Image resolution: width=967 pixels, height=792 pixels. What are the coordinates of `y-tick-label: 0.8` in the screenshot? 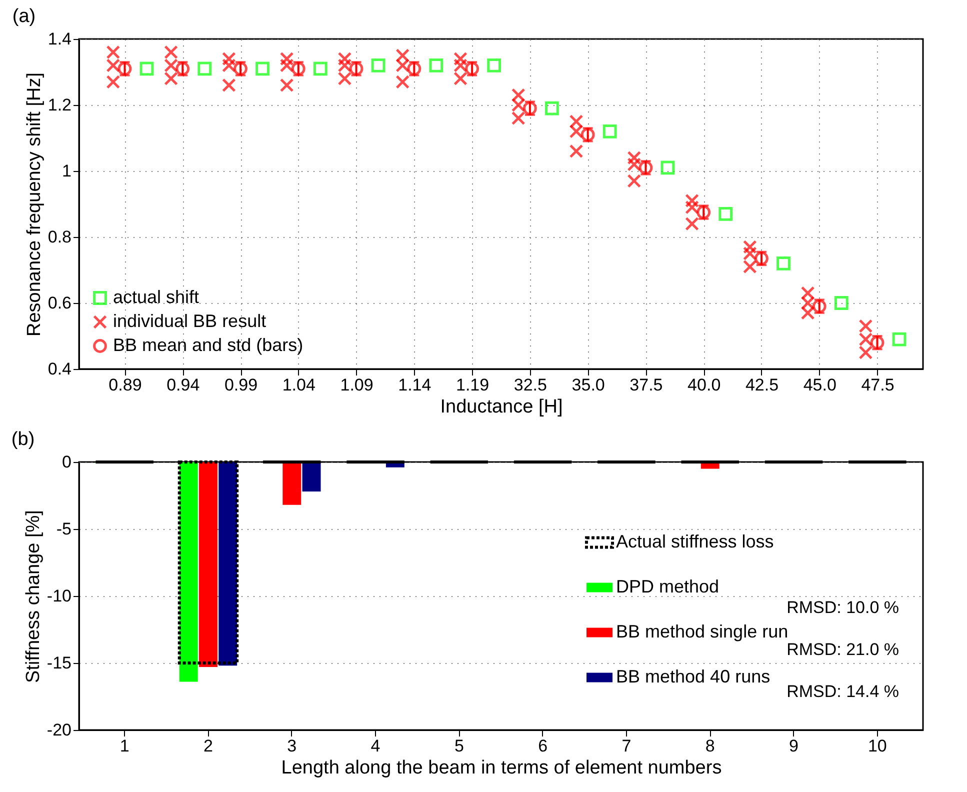 It's located at (60, 237).